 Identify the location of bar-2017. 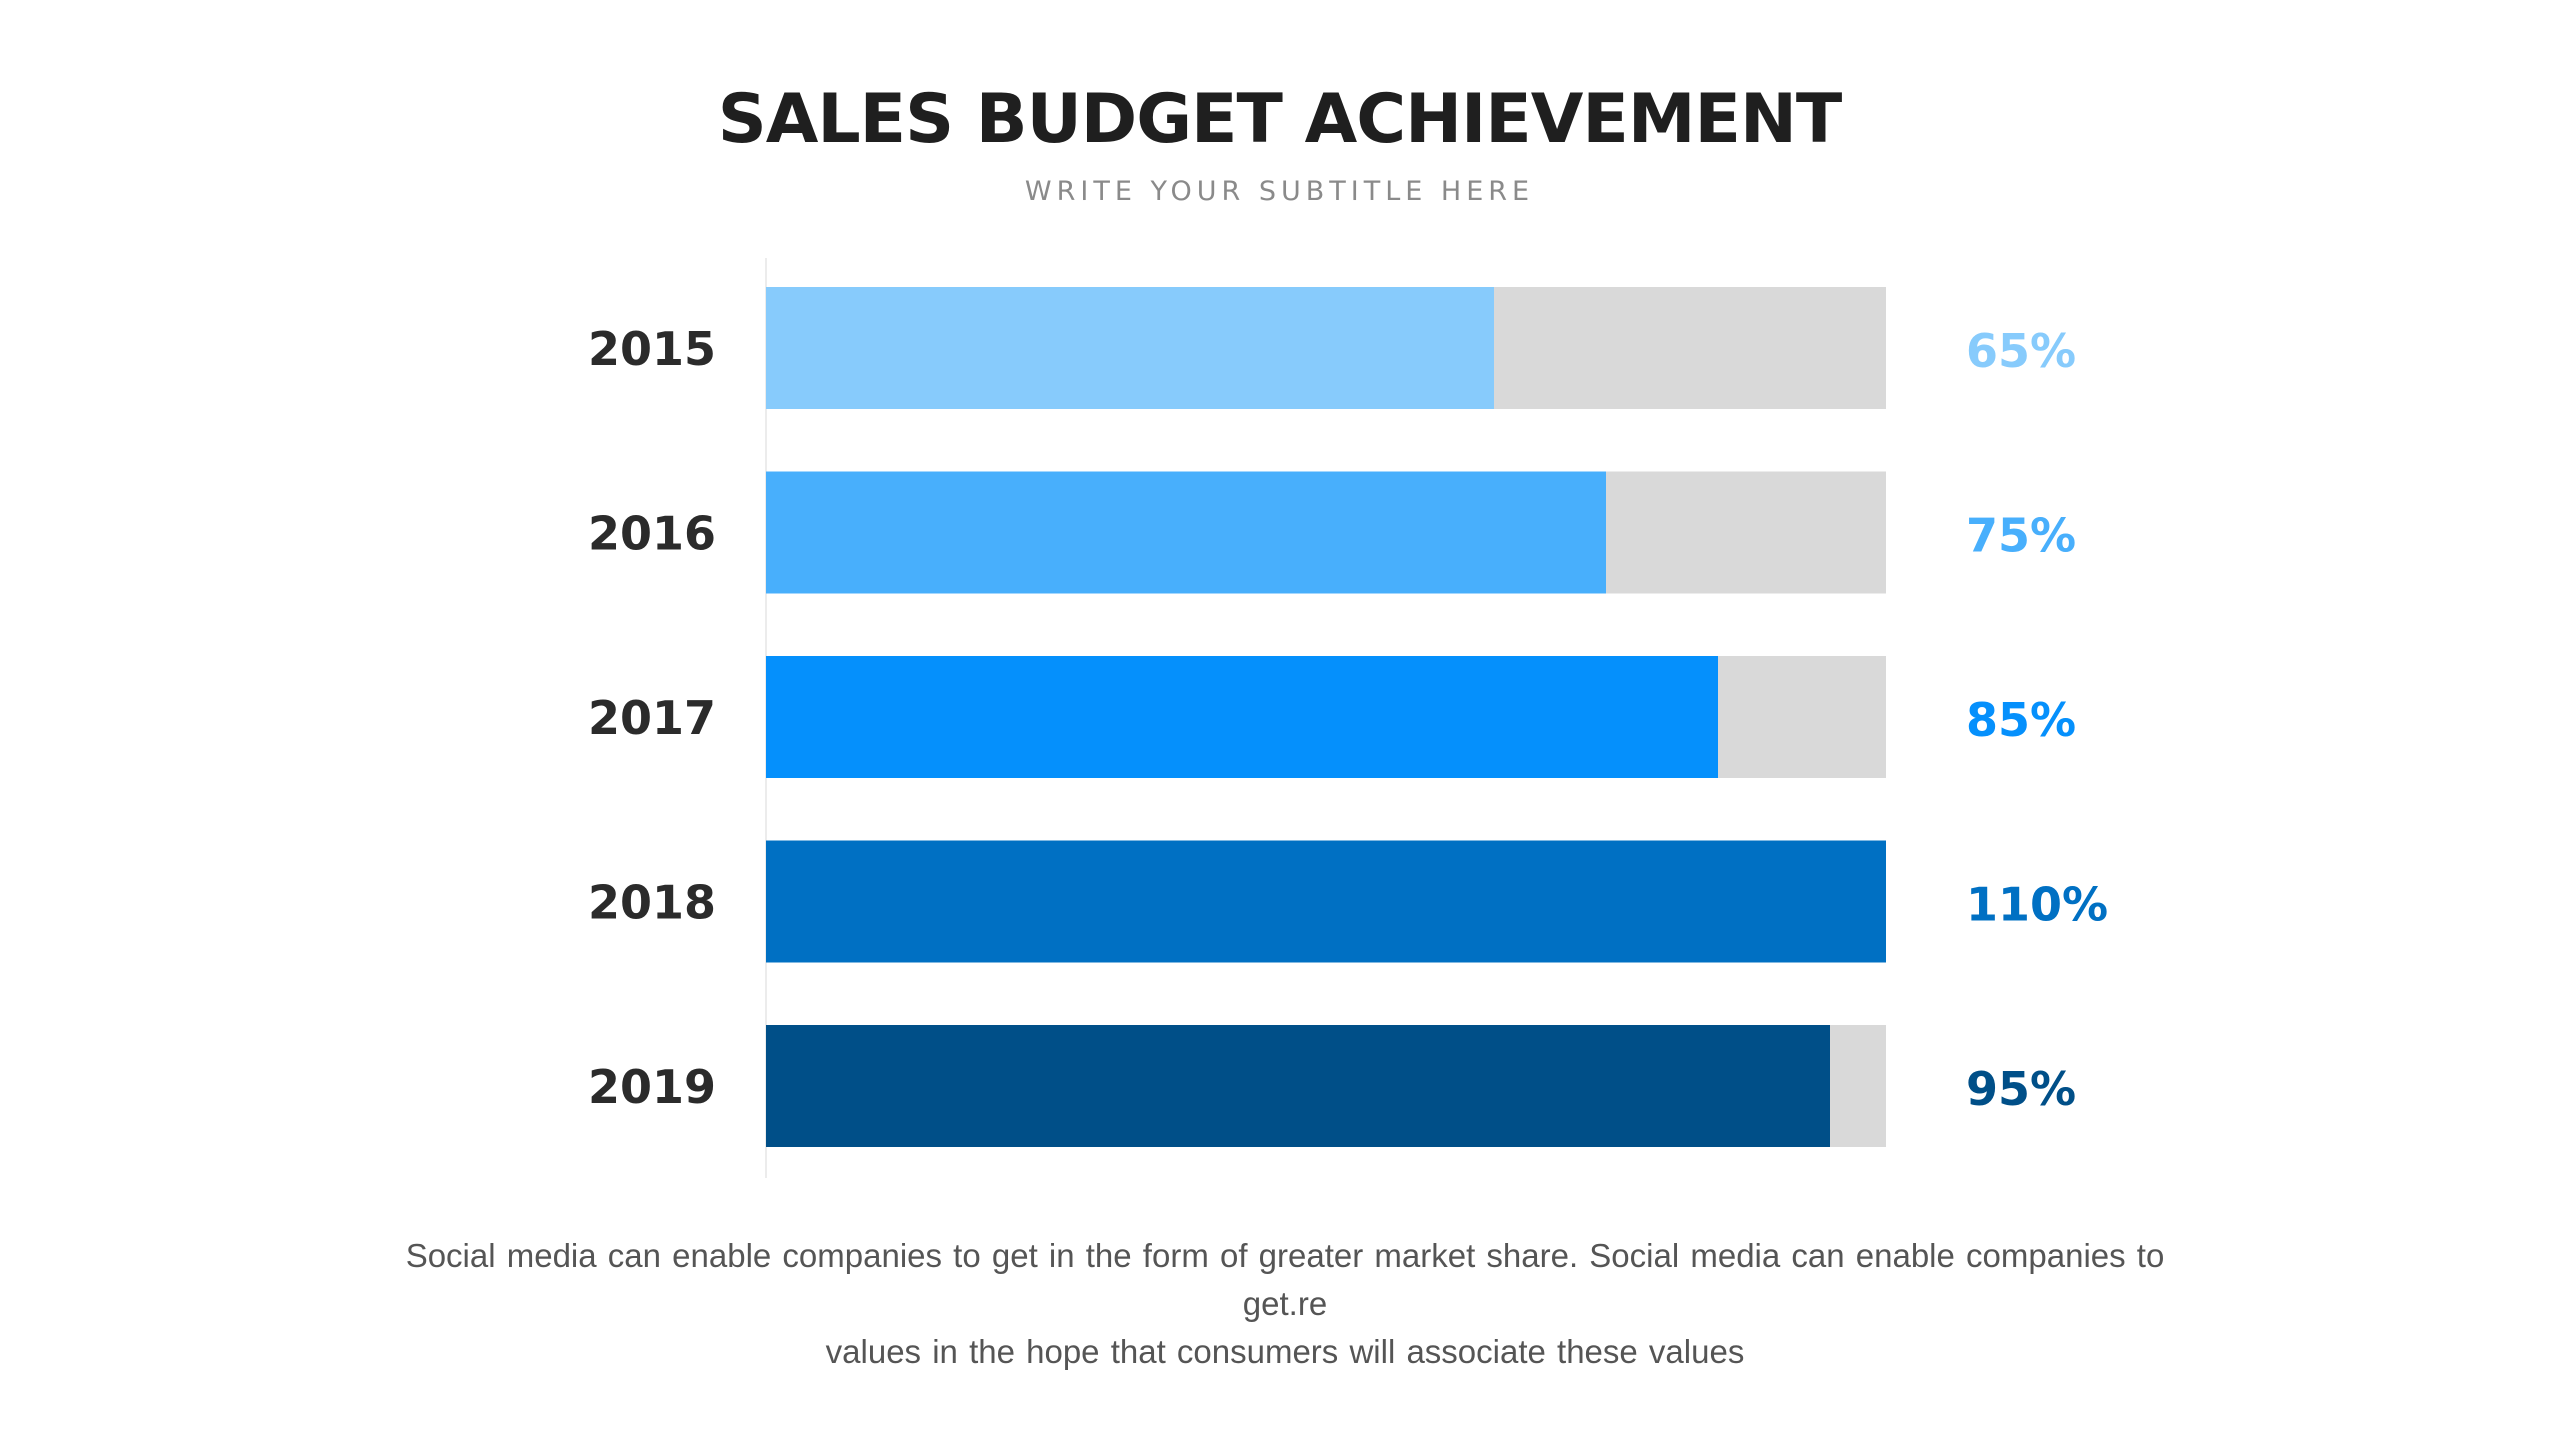
(1242, 717).